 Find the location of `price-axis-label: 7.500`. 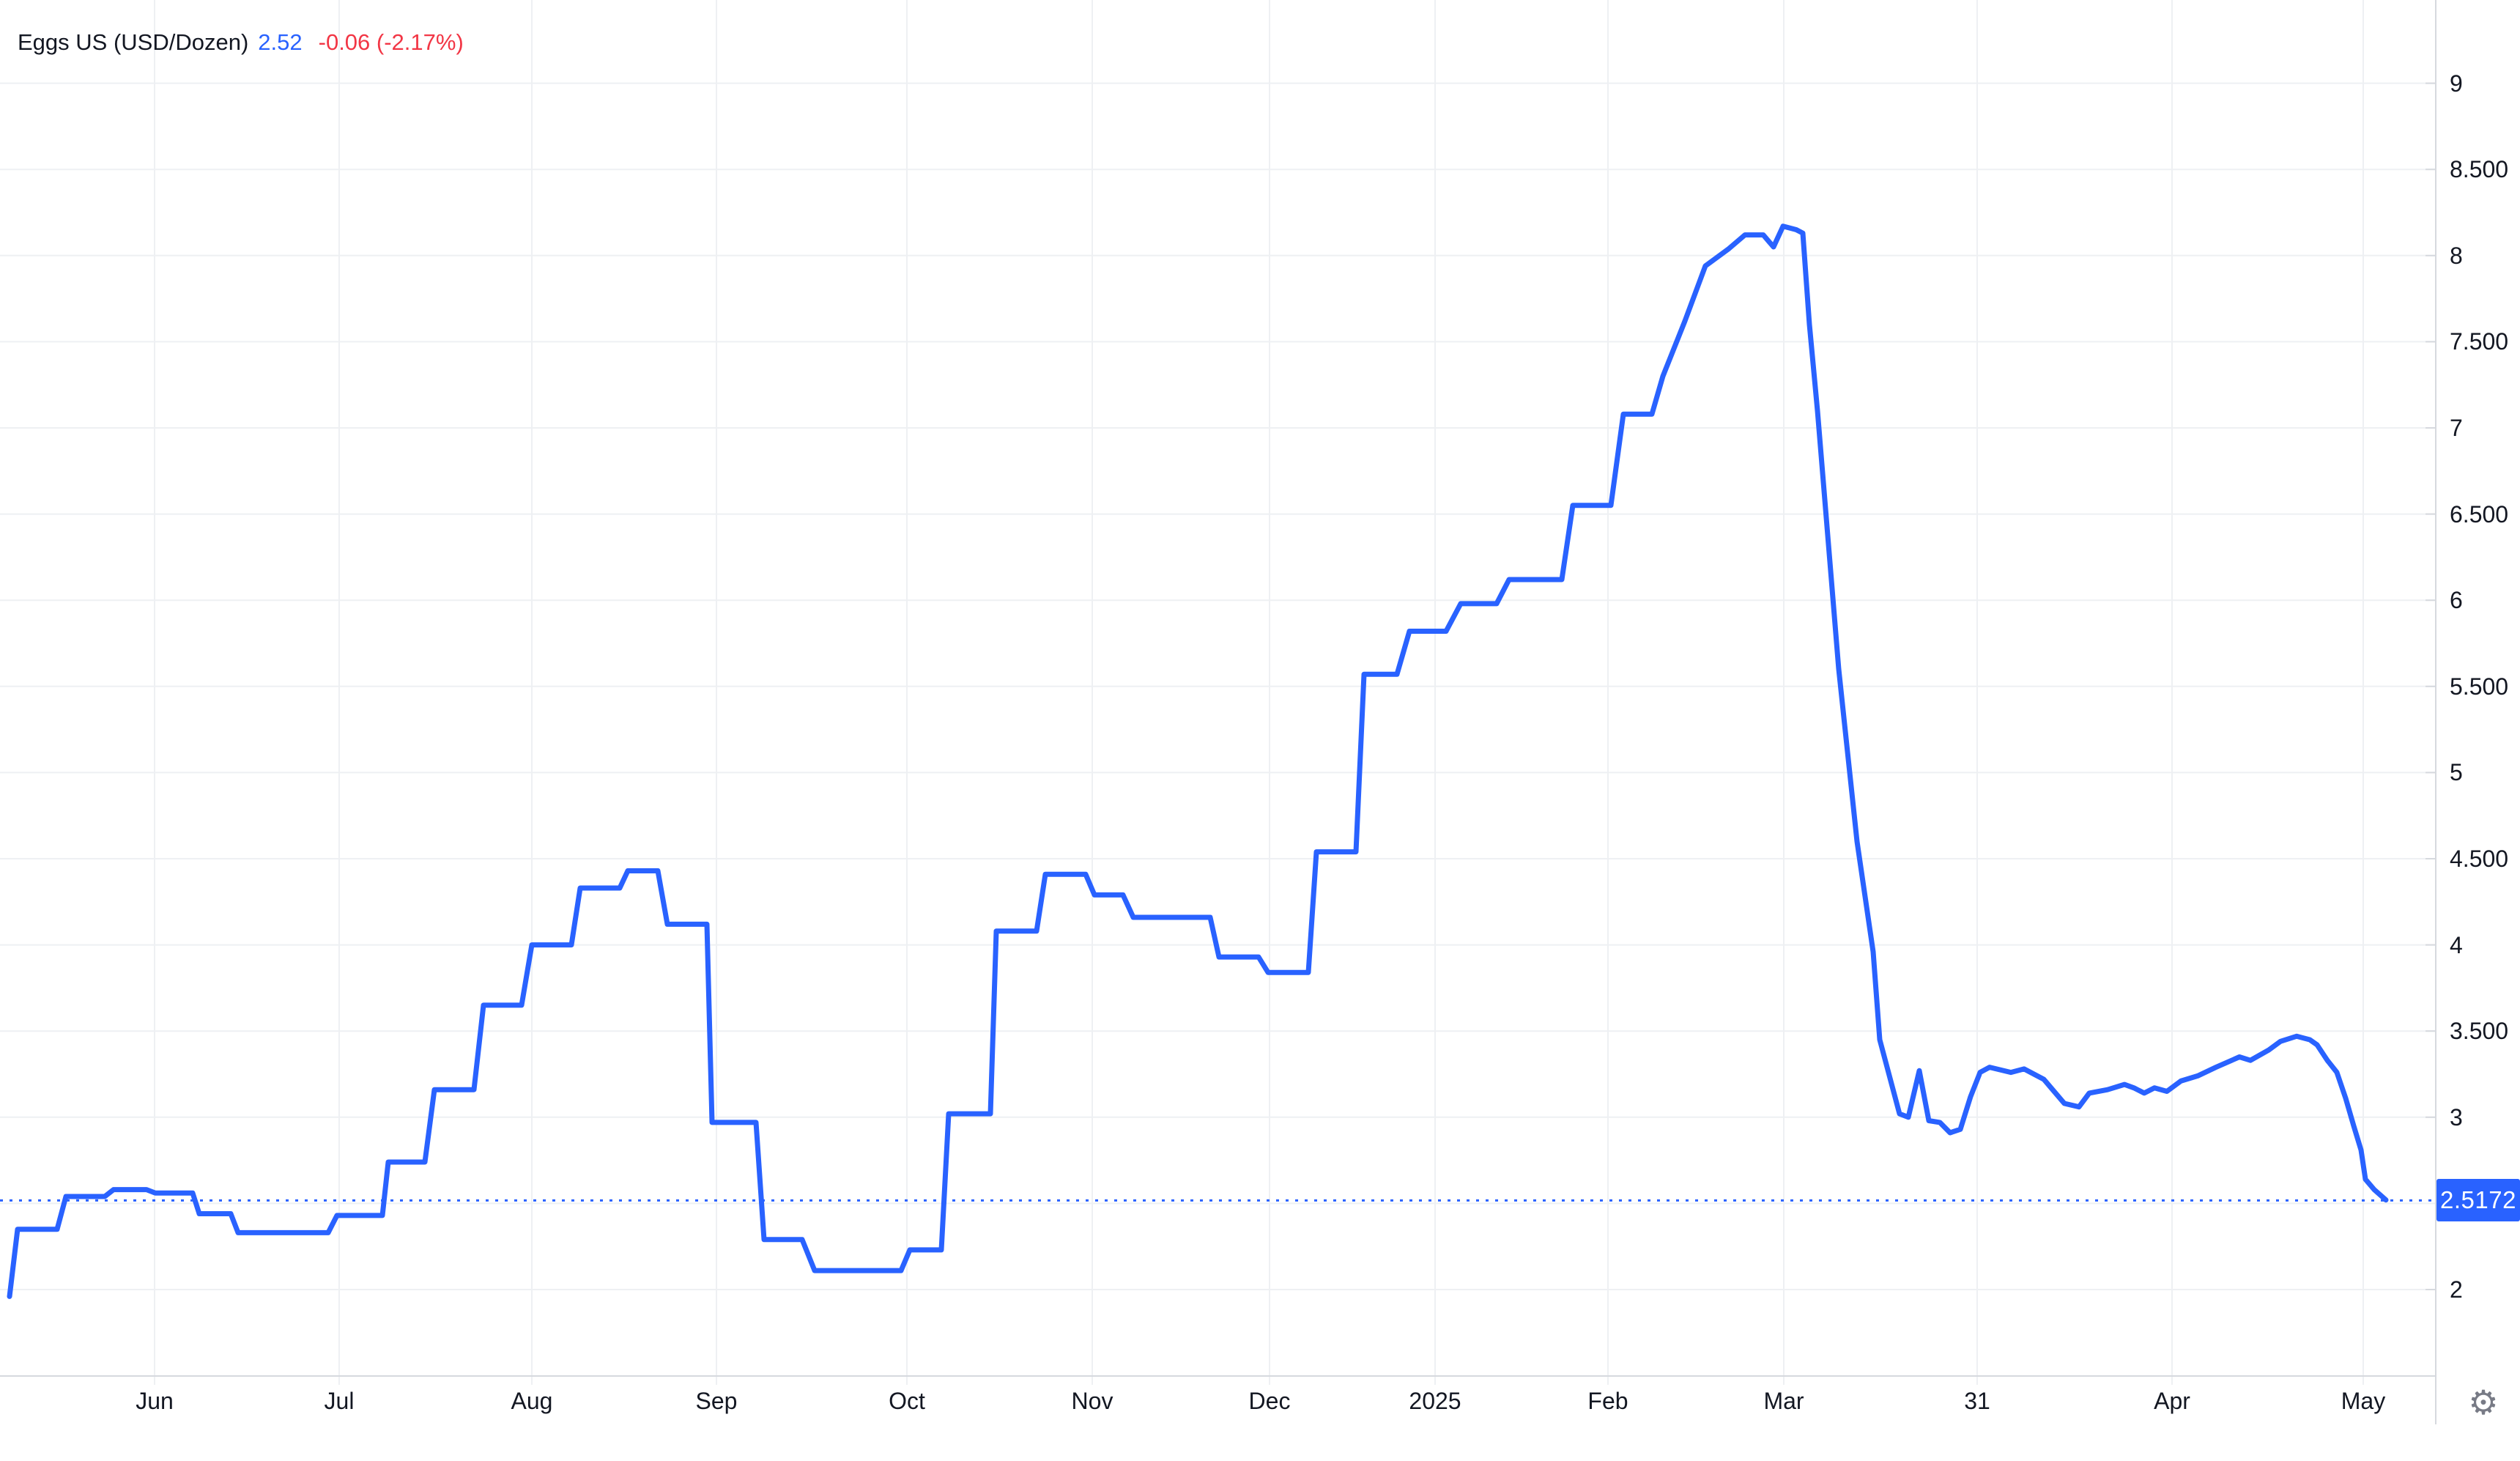

price-axis-label: 7.500 is located at coordinates (2479, 342).